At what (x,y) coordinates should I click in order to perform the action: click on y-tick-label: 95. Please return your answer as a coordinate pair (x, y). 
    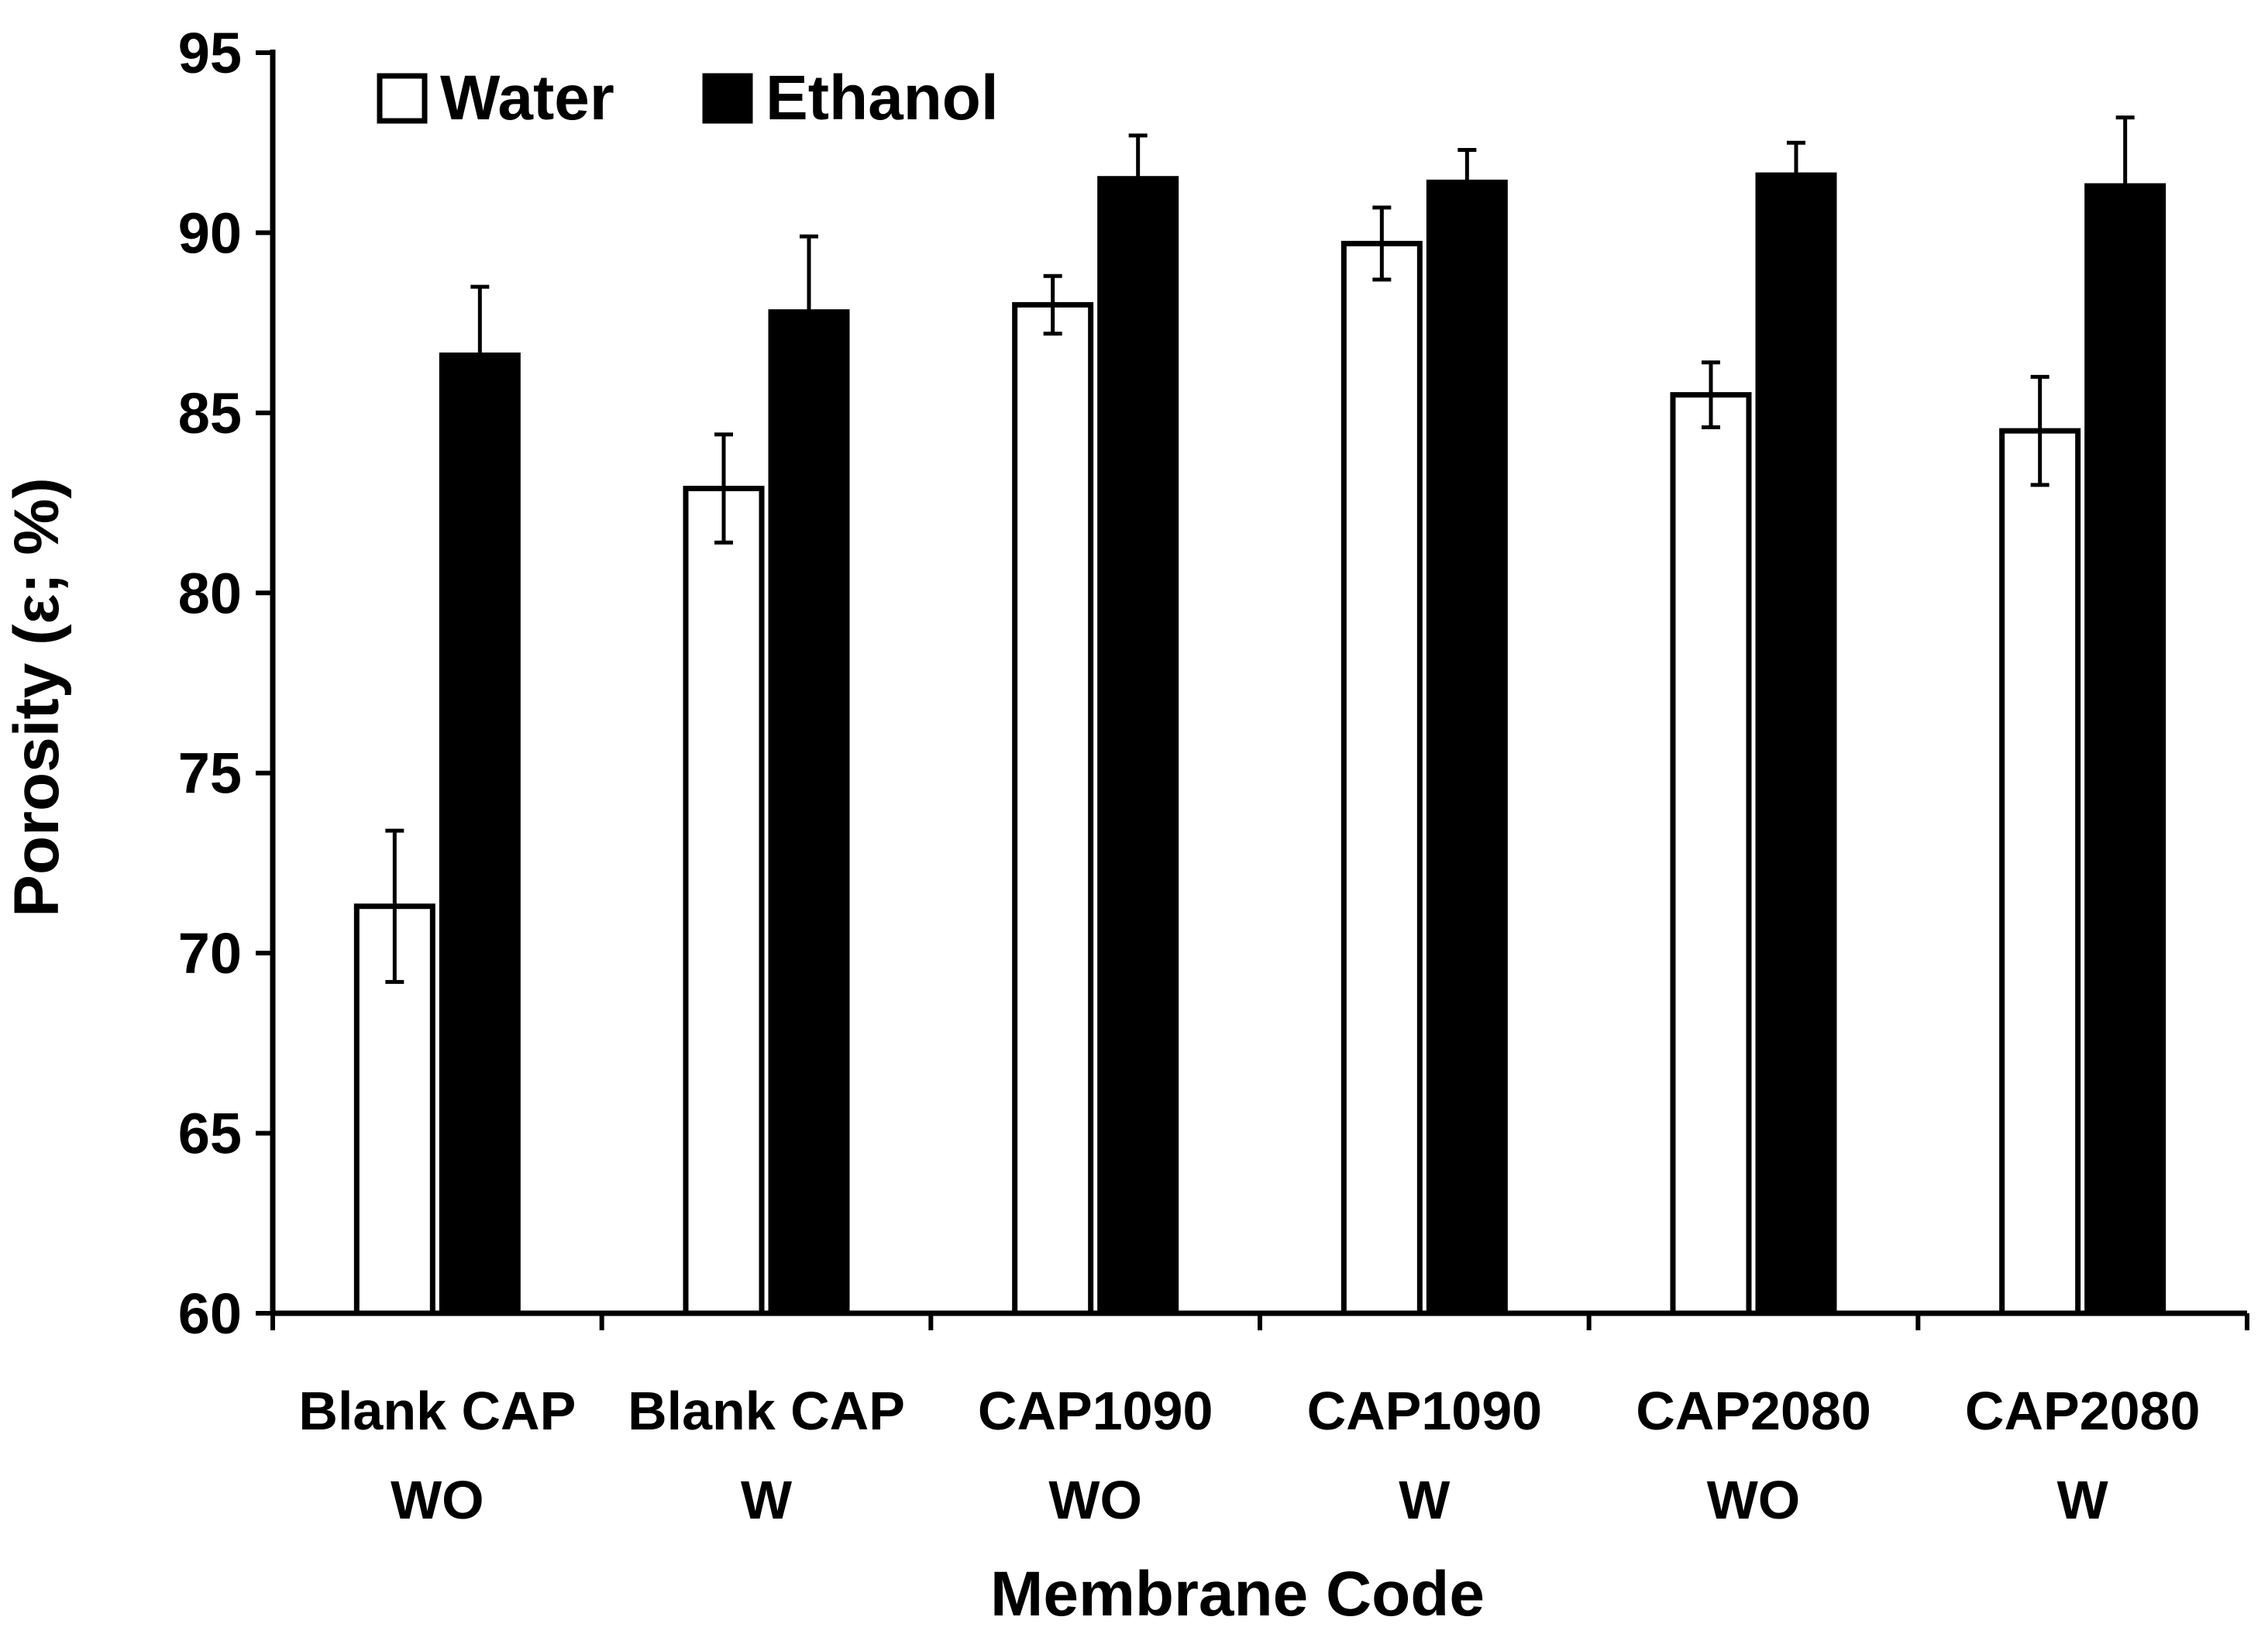
    Looking at the image, I should click on (210, 53).